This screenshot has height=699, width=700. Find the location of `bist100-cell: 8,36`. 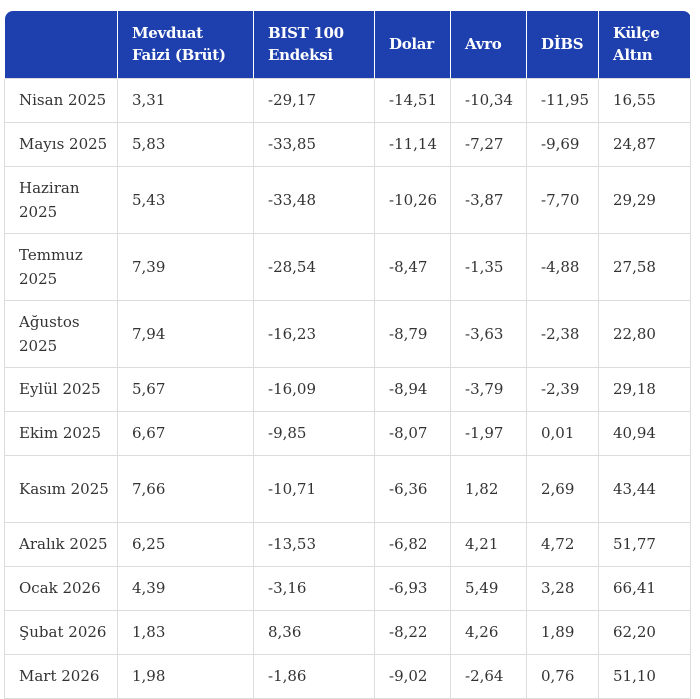

bist100-cell: 8,36 is located at coordinates (314, 632).